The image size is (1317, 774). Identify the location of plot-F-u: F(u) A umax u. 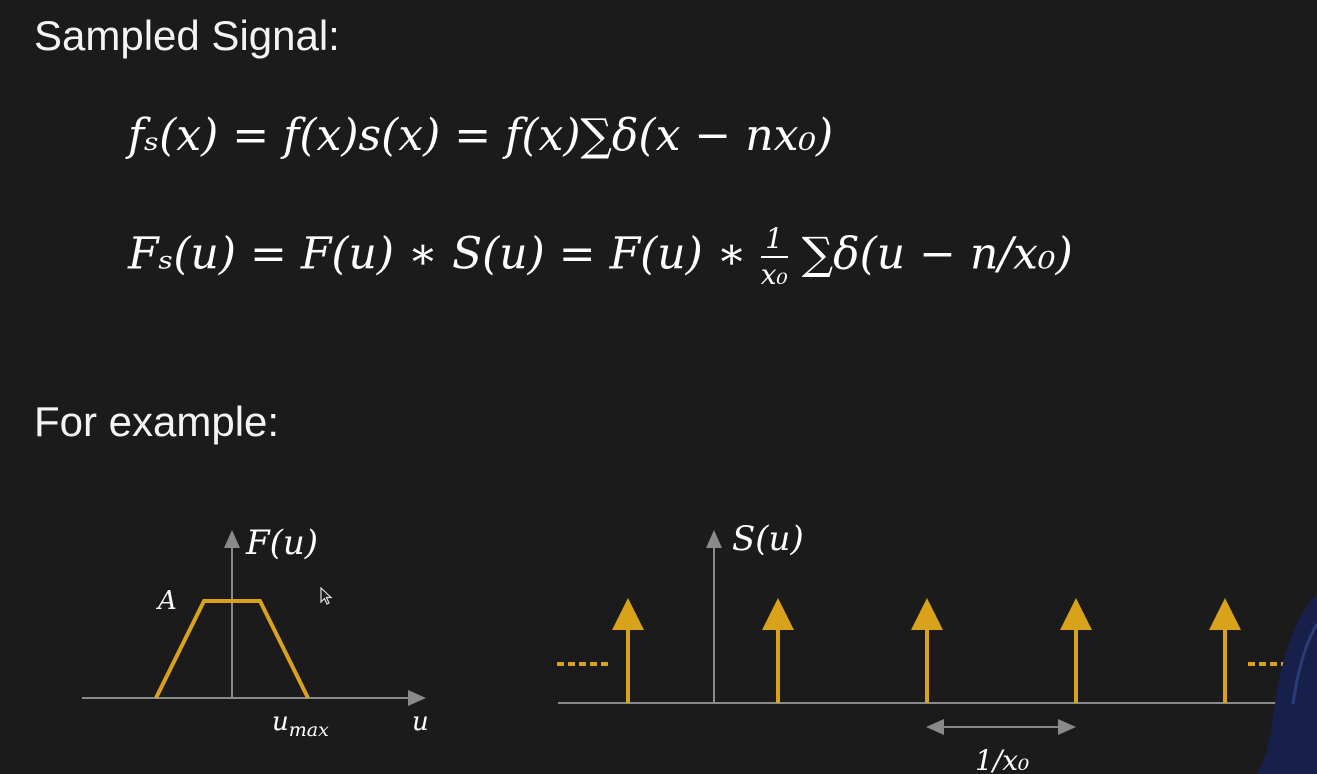
(255, 632).